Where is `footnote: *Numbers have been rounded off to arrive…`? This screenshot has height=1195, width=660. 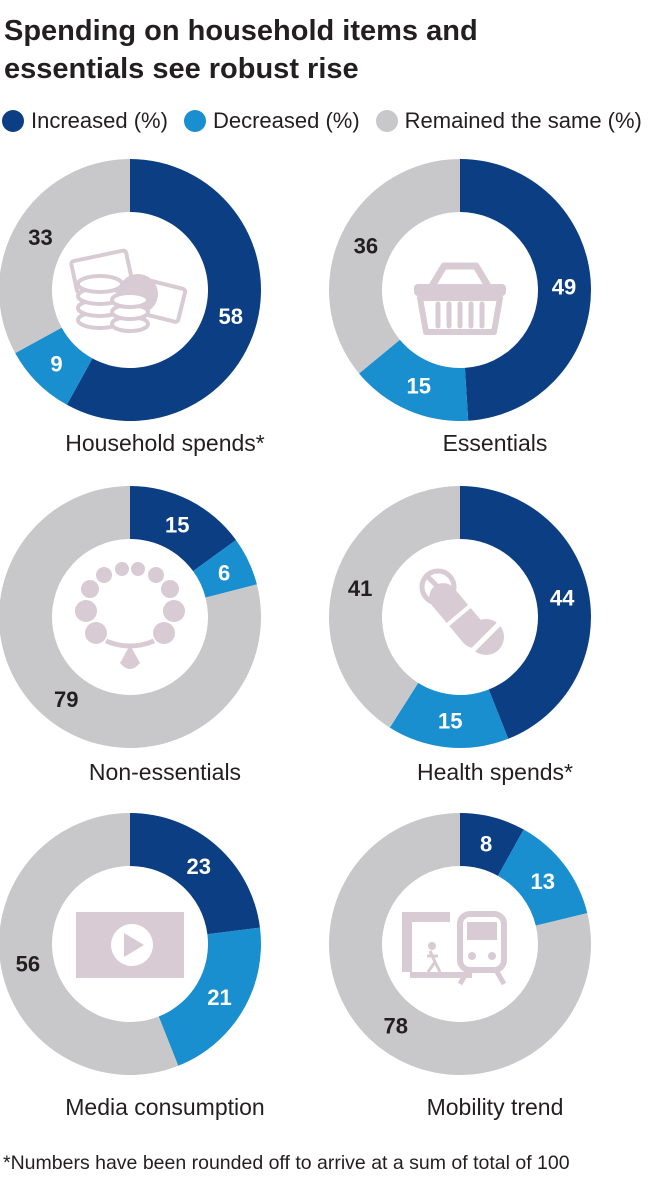 footnote: *Numbers have been rounded off to arrive… is located at coordinates (286, 1163).